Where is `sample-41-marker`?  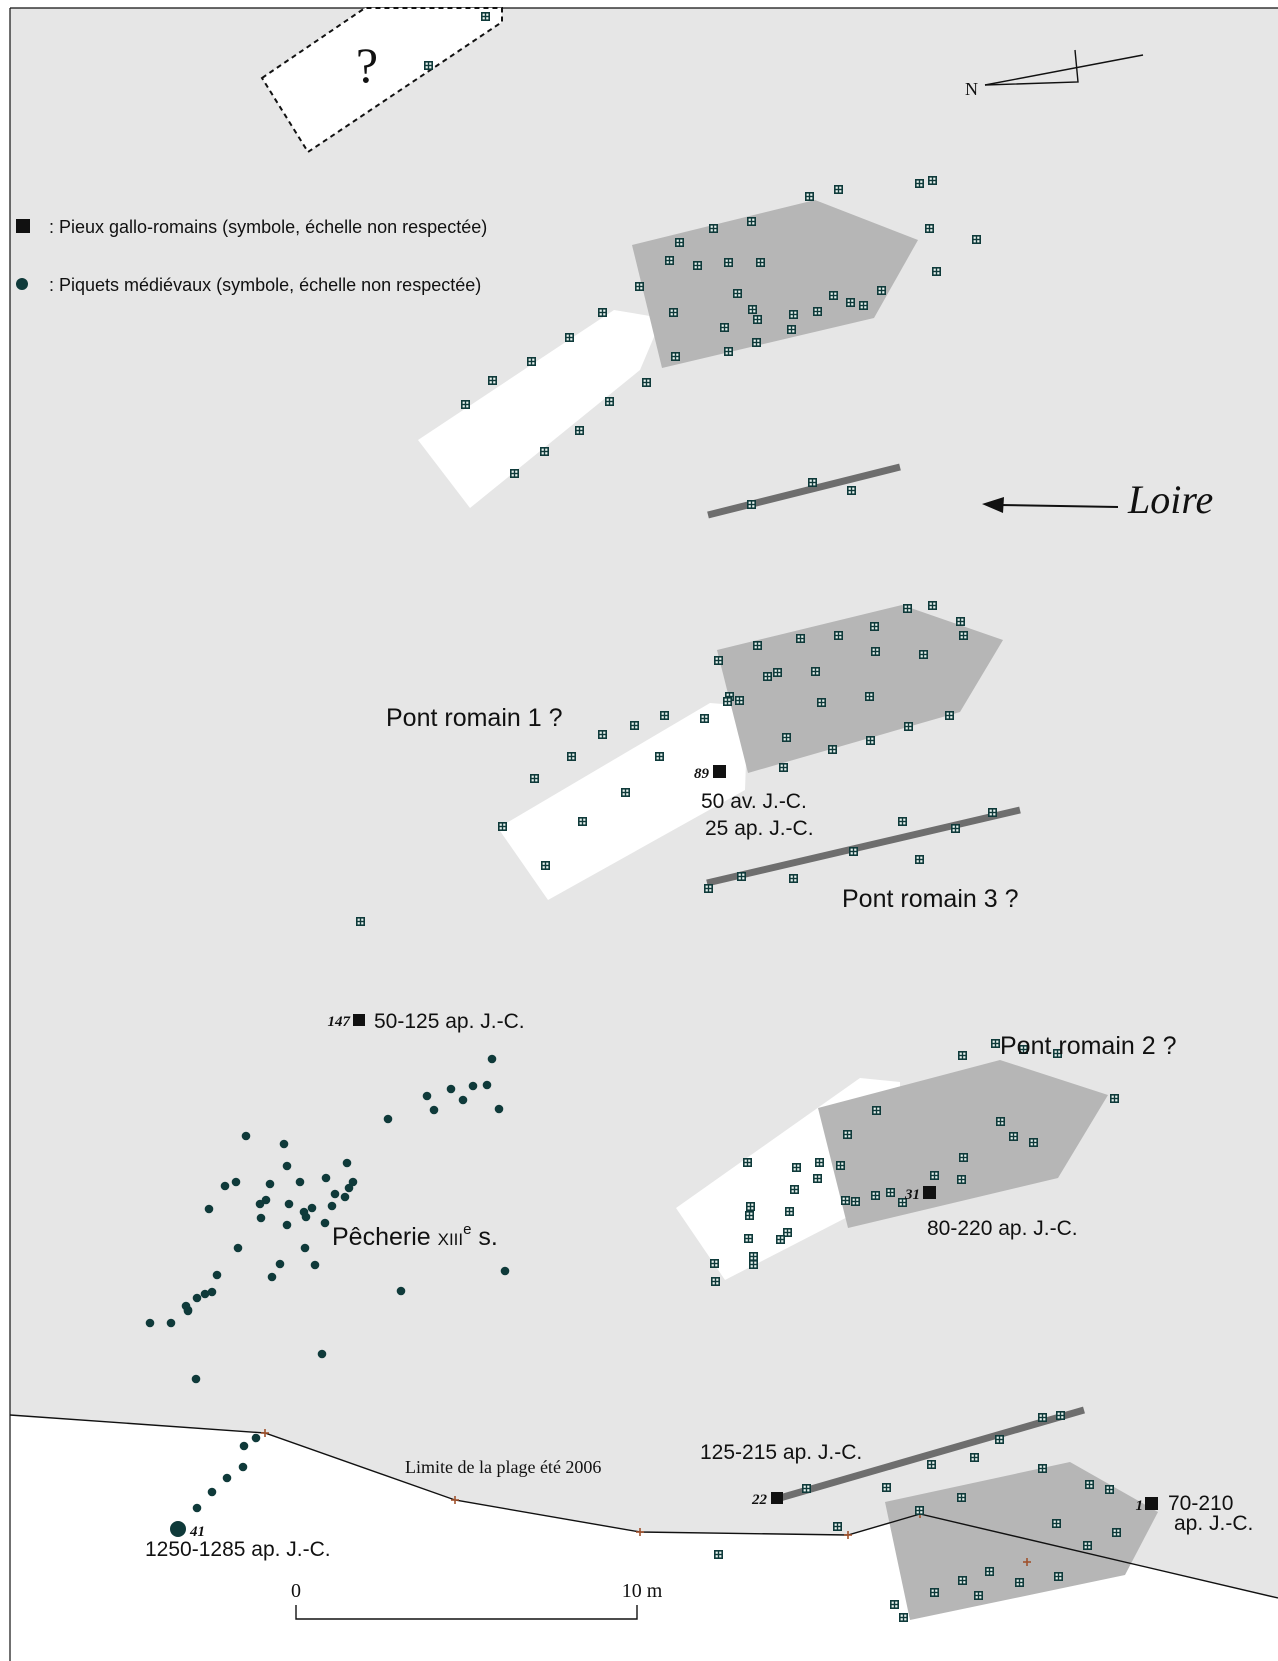
sample-41-marker is located at coordinates (178, 1529).